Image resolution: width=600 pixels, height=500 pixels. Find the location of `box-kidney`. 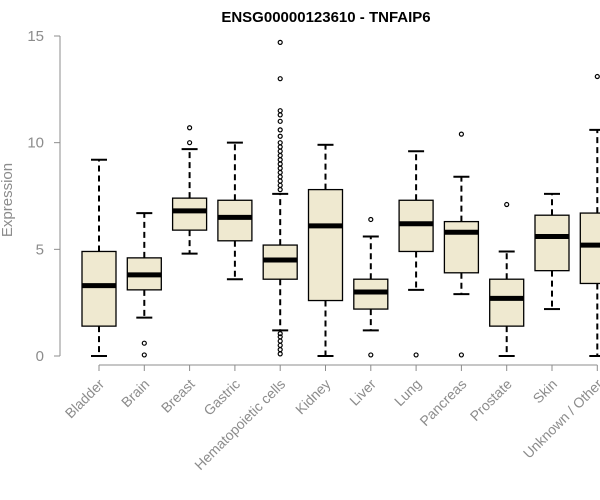

box-kidney is located at coordinates (325, 250).